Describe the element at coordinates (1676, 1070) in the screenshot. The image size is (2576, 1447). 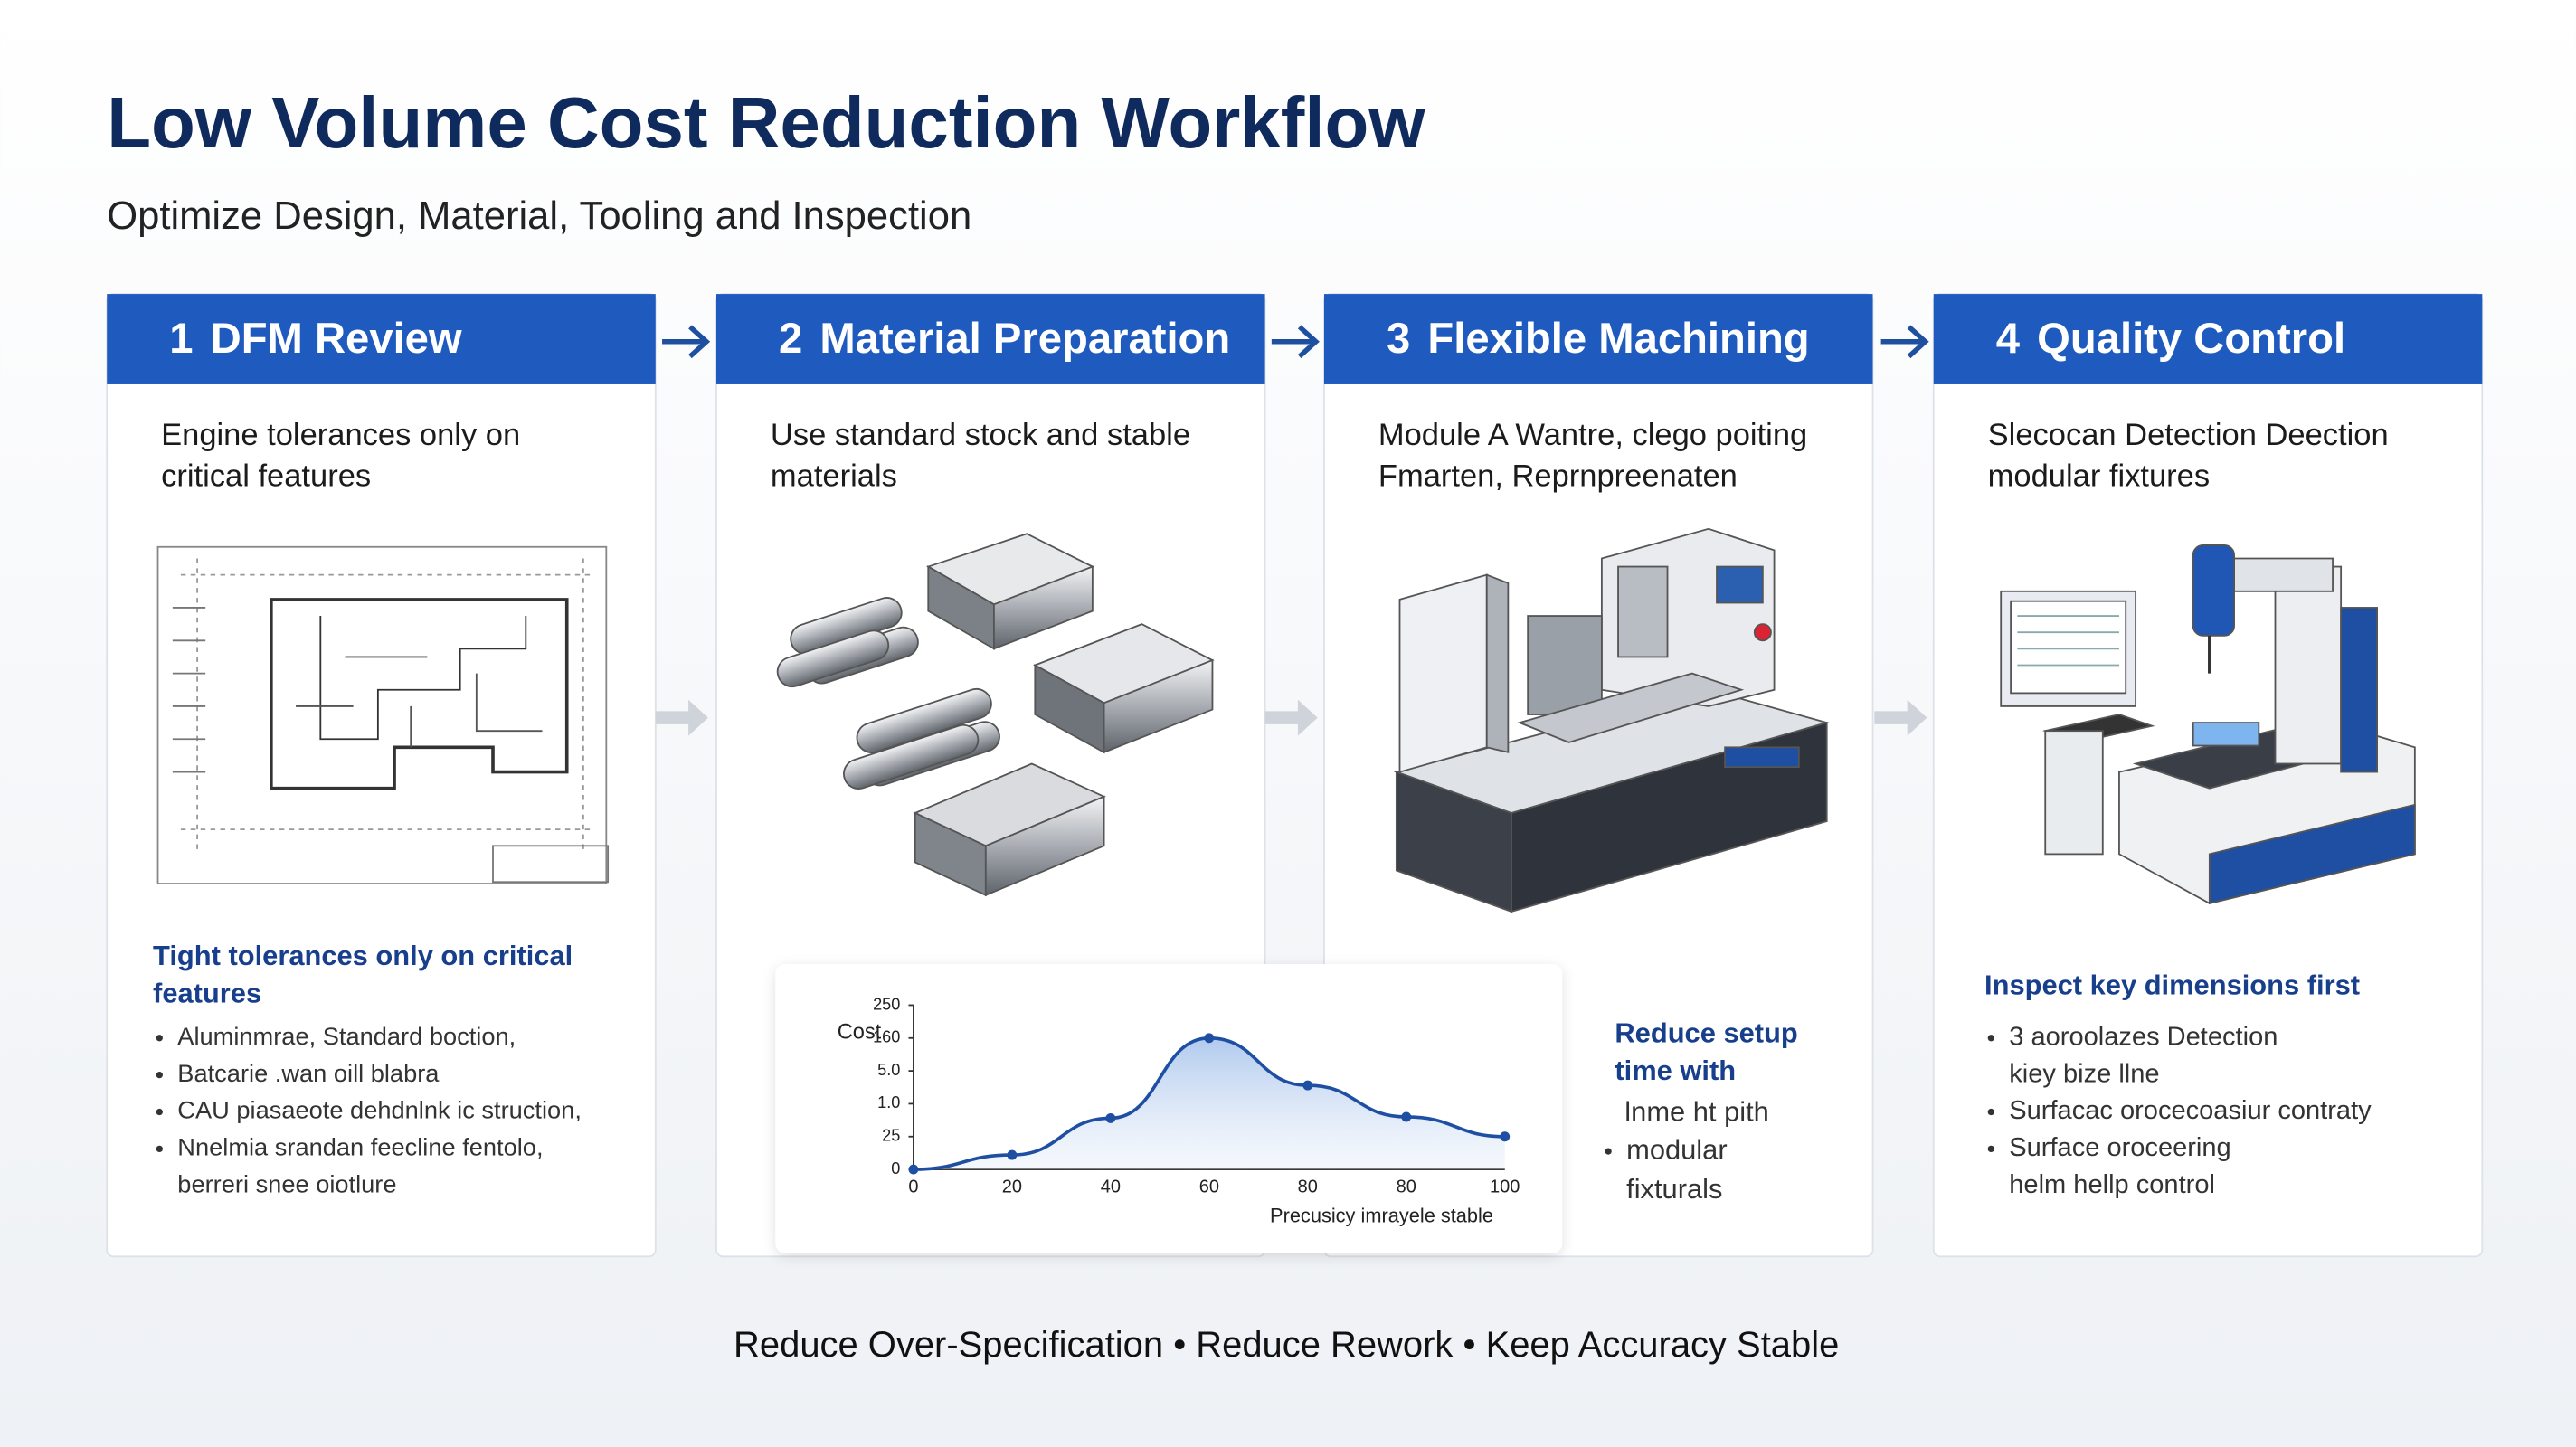
I see `step-highlight: time with` at that location.